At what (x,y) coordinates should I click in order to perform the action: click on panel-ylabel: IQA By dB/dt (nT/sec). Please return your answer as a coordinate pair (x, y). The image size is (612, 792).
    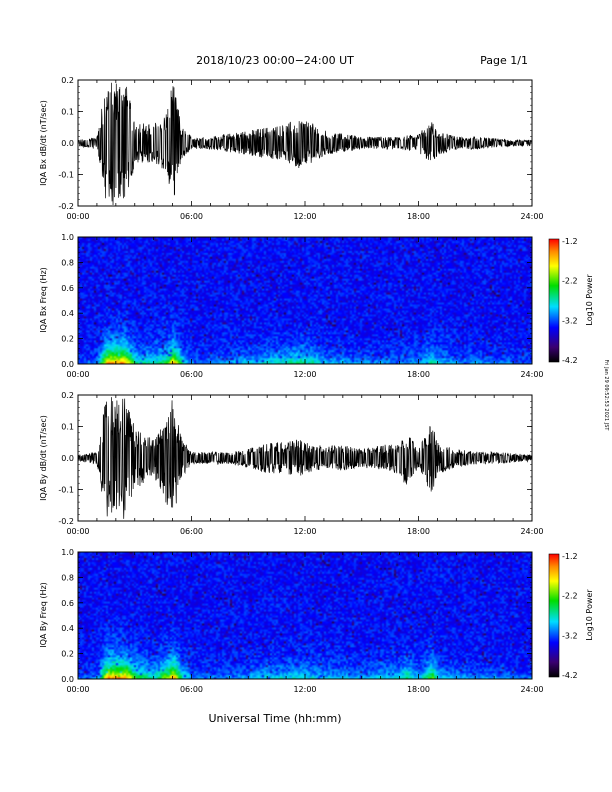
    Looking at the image, I should click on (43, 458).